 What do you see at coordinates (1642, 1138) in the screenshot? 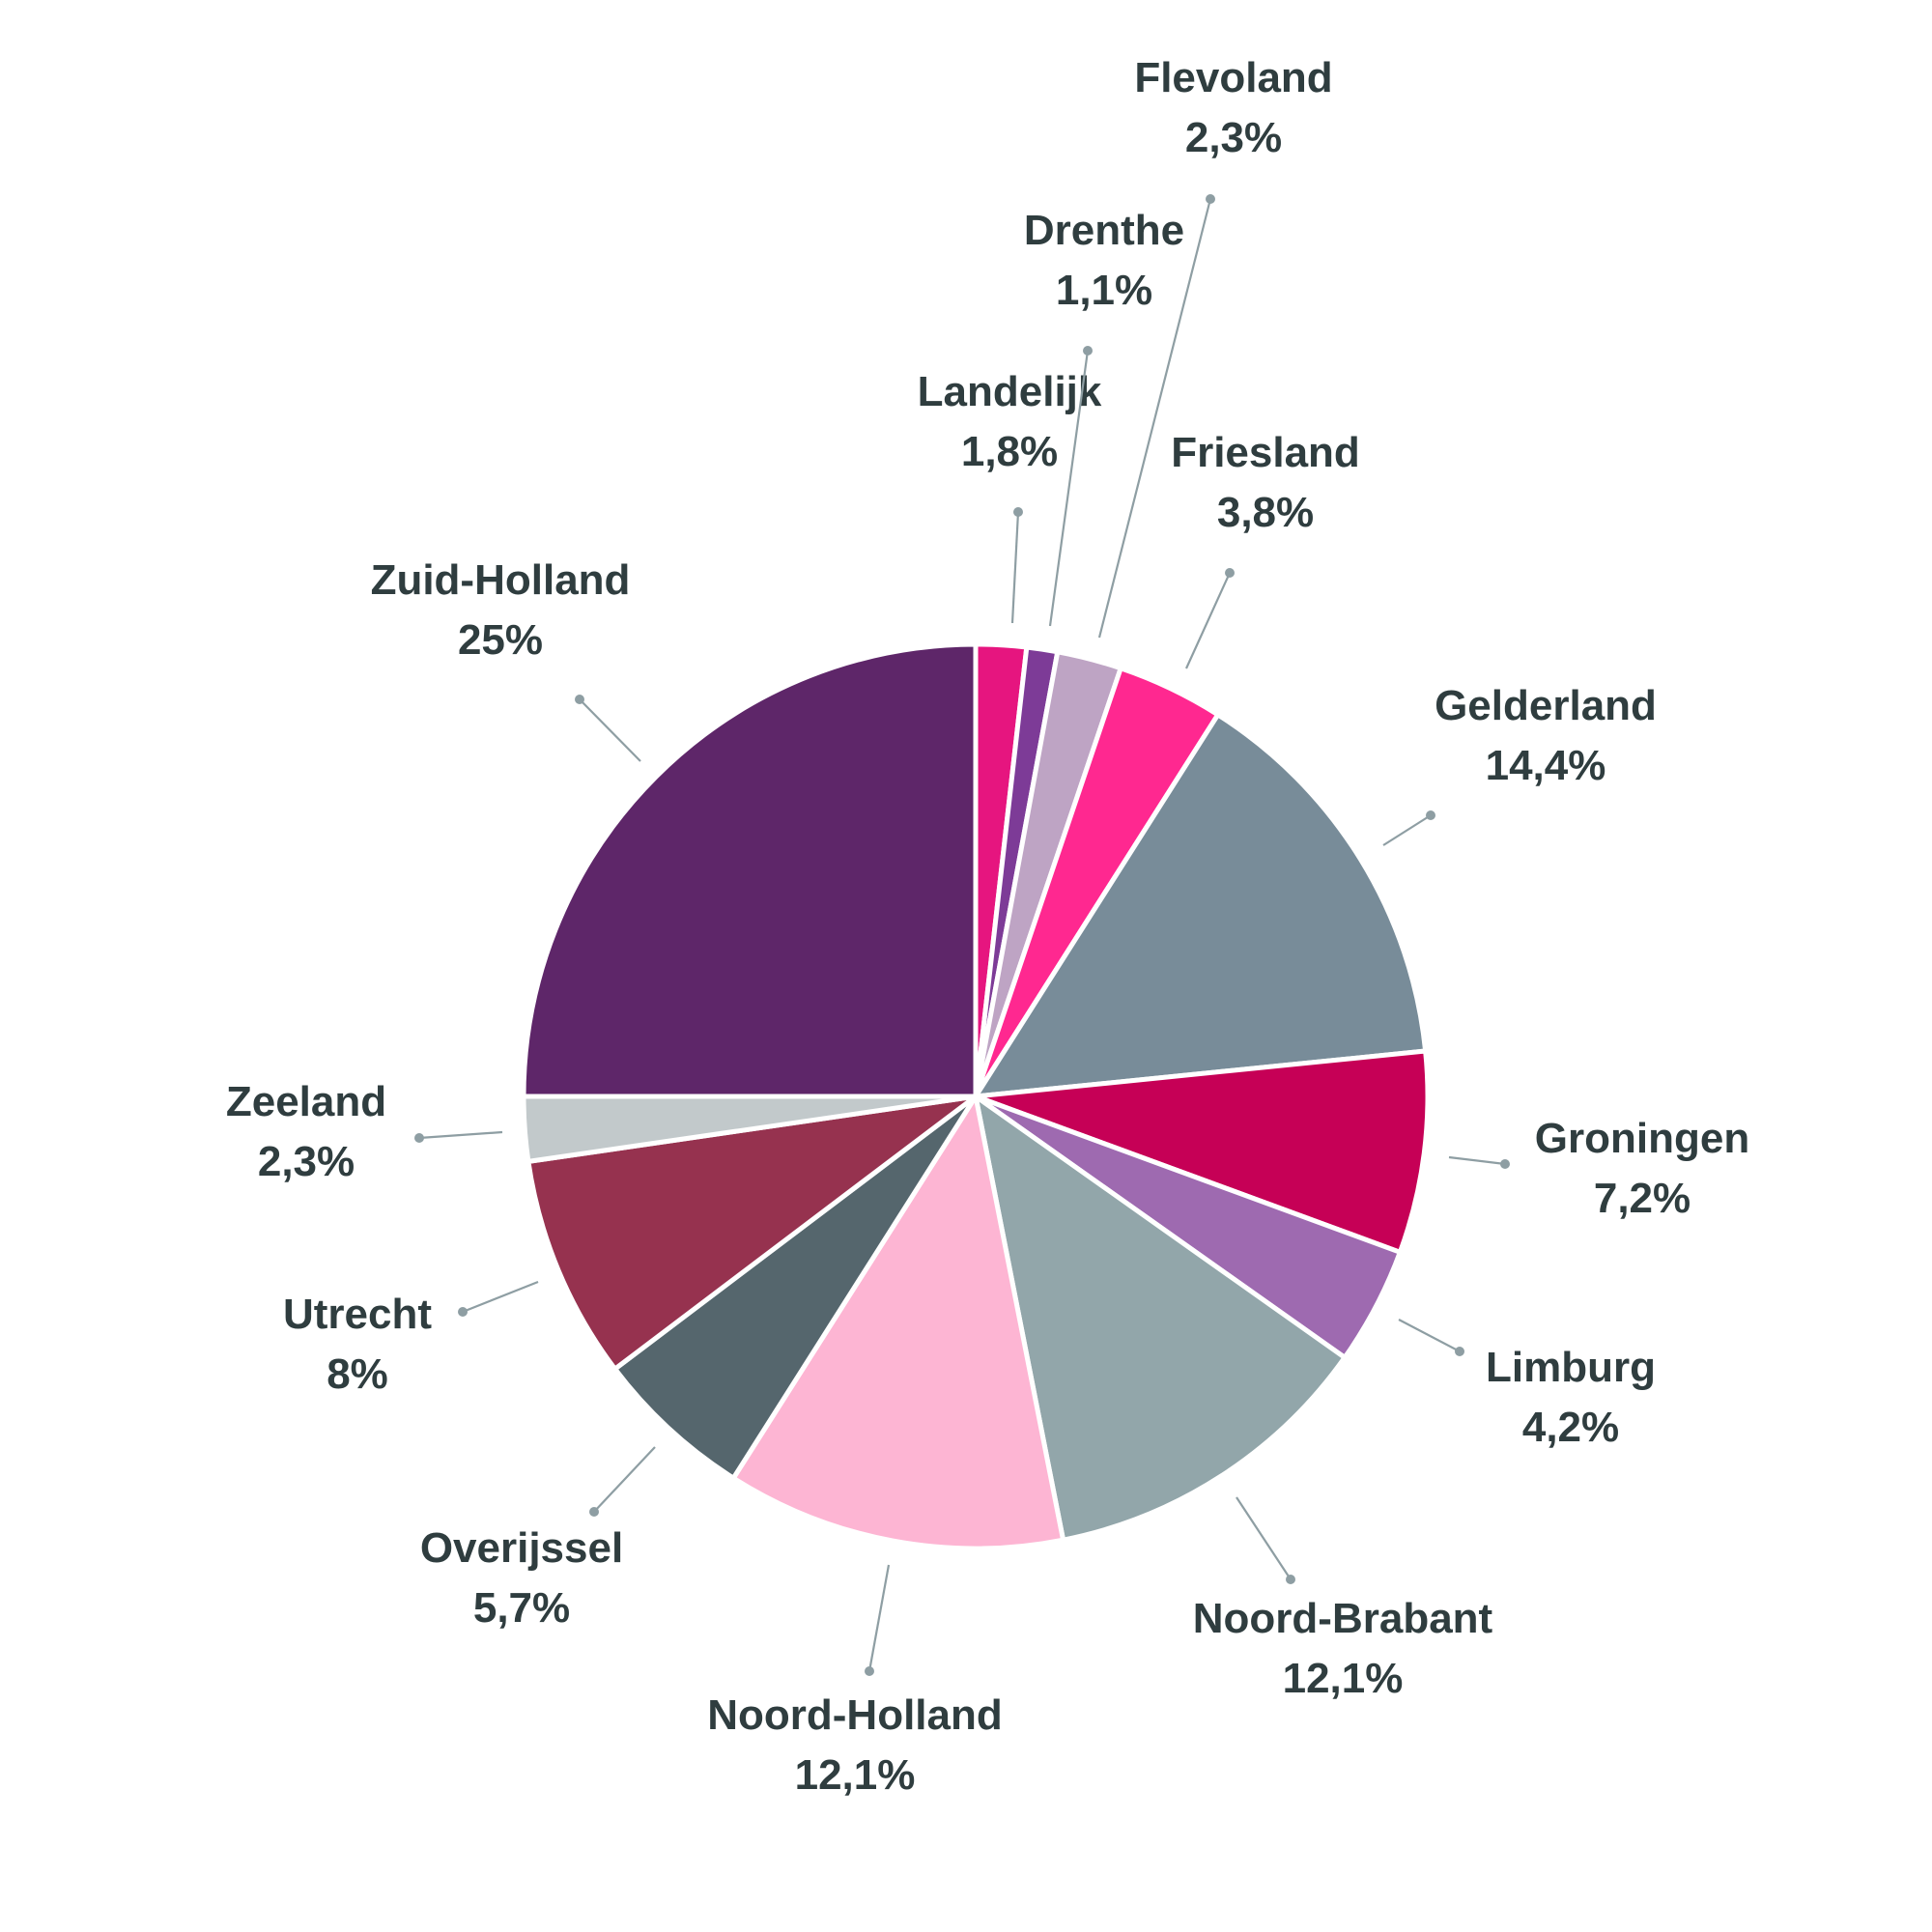
I see `slice-label-groningen: Groningen` at bounding box center [1642, 1138].